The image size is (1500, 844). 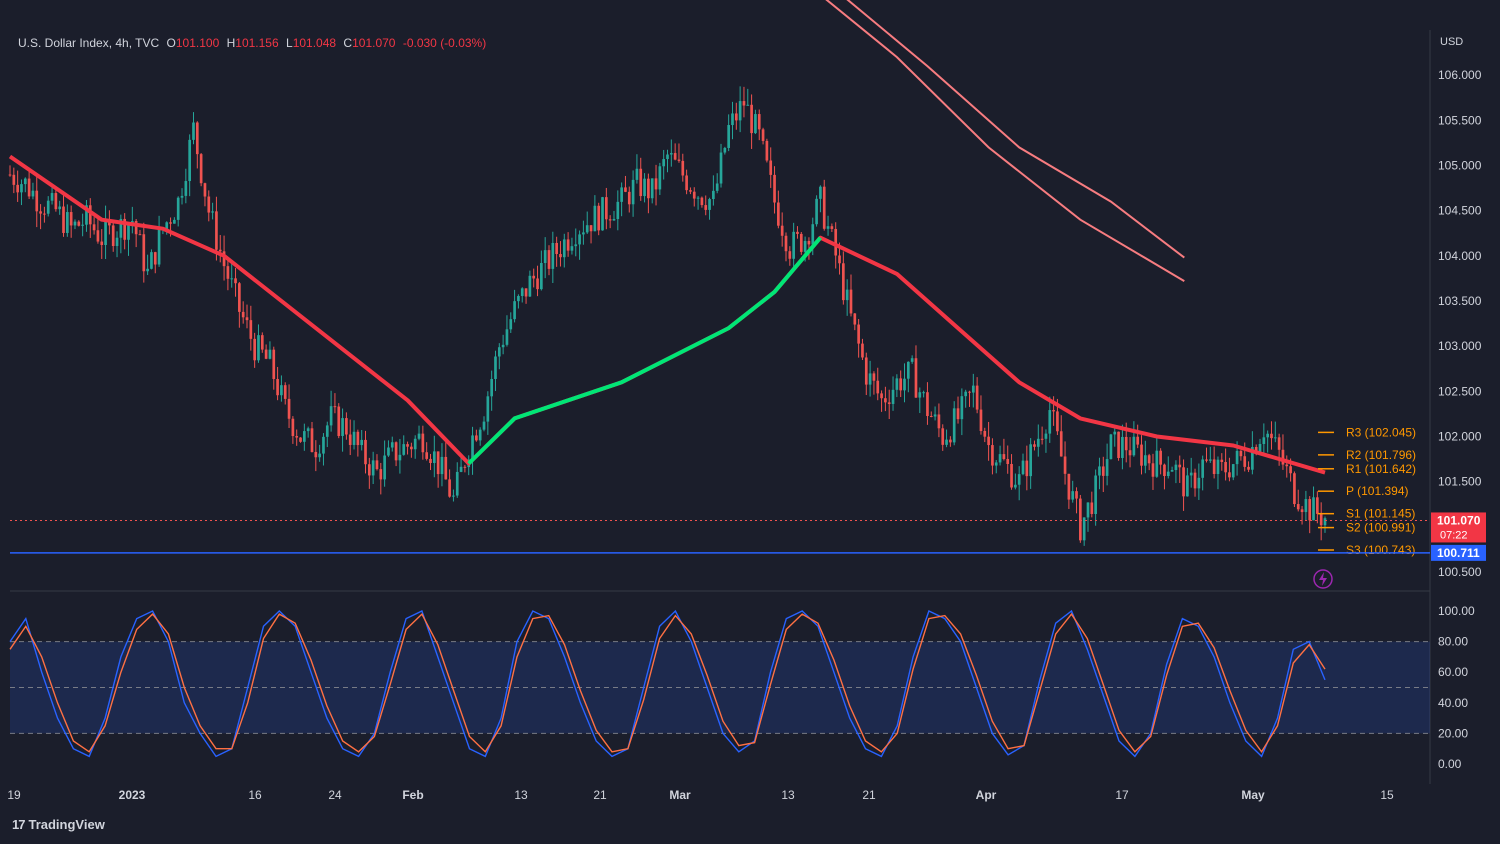 What do you see at coordinates (1459, 520) in the screenshot?
I see `last-price-label: 101.070` at bounding box center [1459, 520].